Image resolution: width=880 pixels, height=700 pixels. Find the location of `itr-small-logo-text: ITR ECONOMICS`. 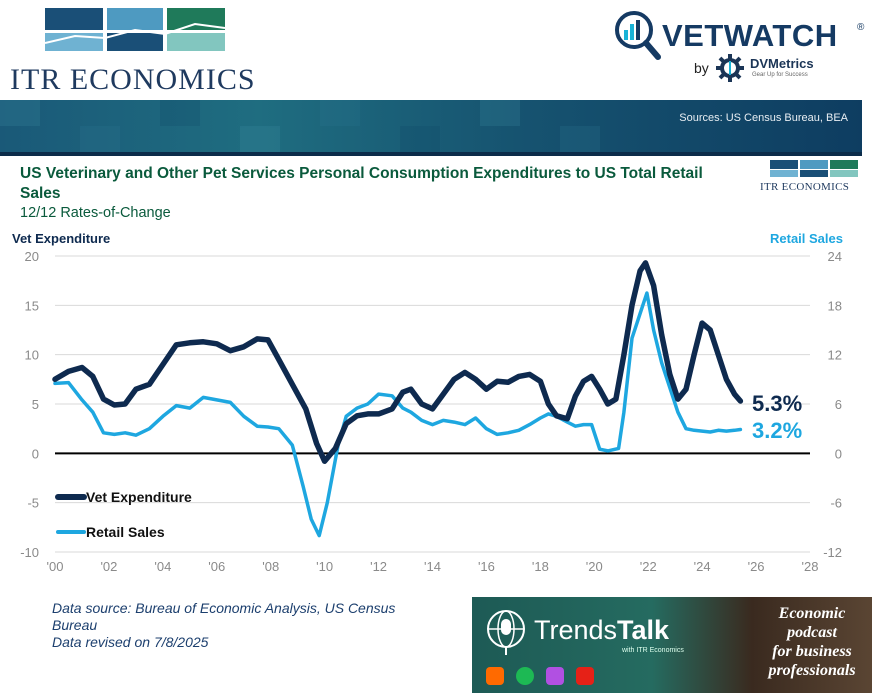

itr-small-logo-text: ITR ECONOMICS is located at coordinates (805, 187).